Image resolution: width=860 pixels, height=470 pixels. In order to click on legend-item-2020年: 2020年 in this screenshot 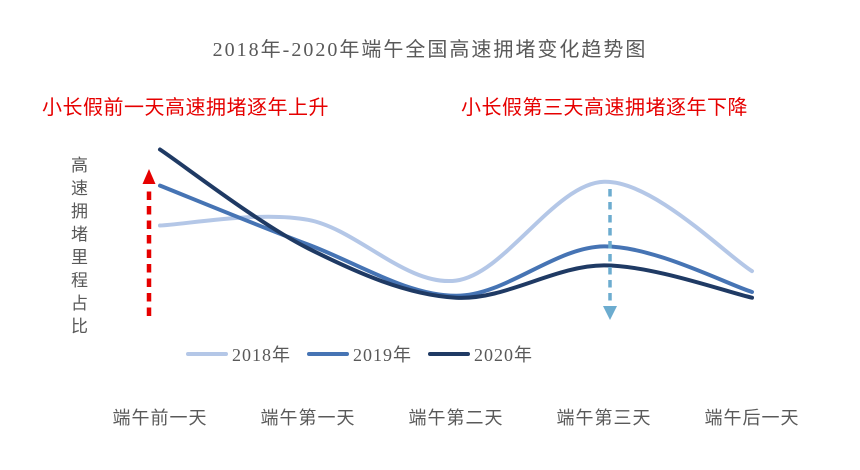, I will do `click(480, 354)`.